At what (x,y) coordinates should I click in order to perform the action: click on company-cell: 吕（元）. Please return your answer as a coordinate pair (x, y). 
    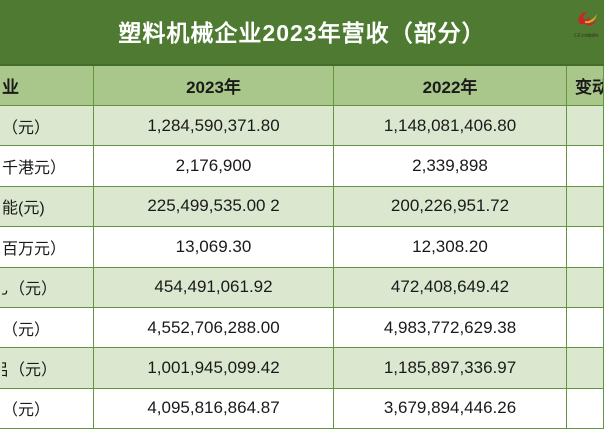
    Looking at the image, I should click on (47, 368).